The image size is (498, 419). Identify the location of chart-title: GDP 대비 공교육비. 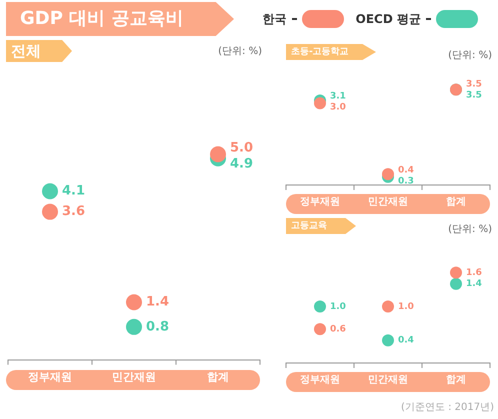
(120, 19).